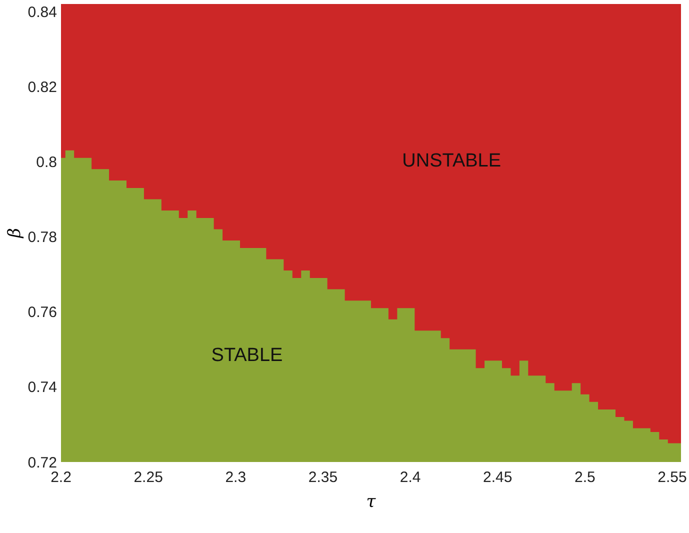  Describe the element at coordinates (672, 477) in the screenshot. I see `x-tick-label: 2.55` at that location.